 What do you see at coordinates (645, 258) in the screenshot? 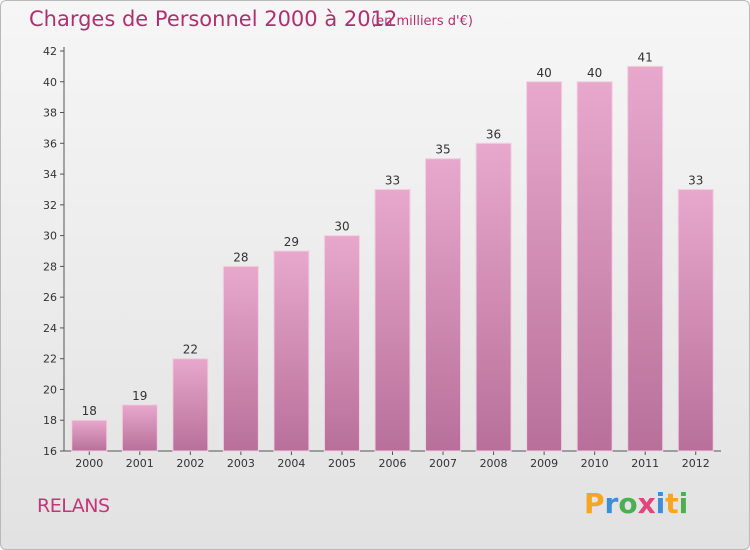
I see `bar-2011` at bounding box center [645, 258].